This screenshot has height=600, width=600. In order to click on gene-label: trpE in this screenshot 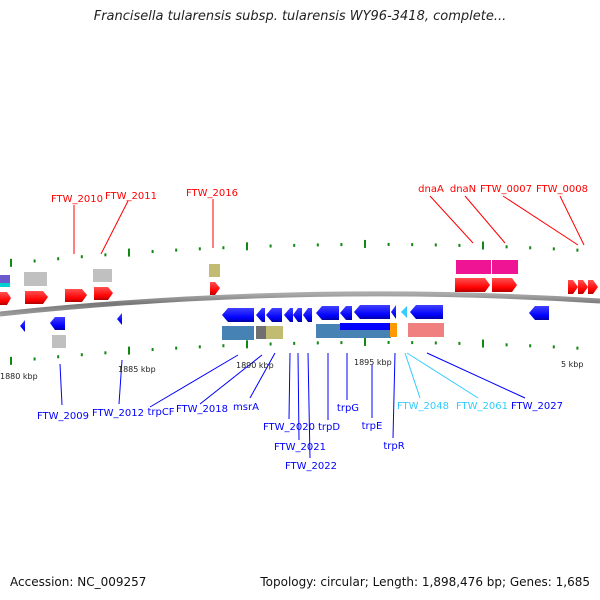, I will do `click(372, 426)`.